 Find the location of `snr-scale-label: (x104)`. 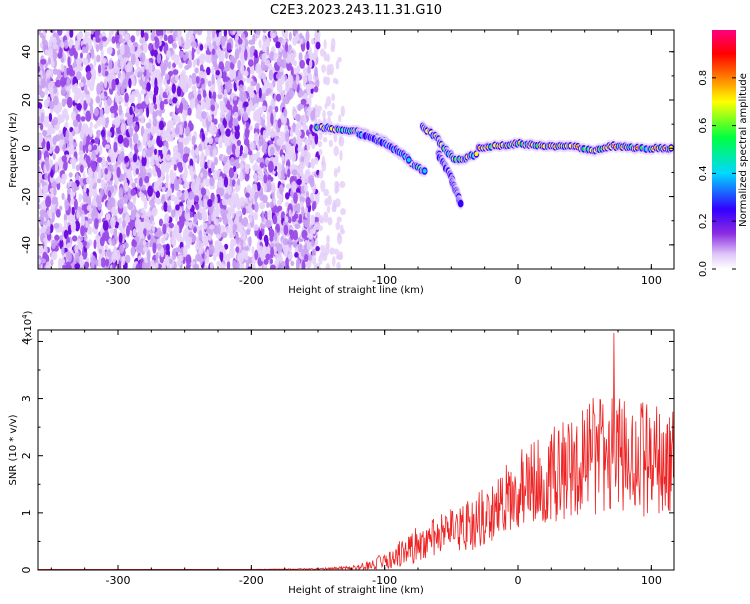

snr-scale-label: (x104) is located at coordinates (27, 325).